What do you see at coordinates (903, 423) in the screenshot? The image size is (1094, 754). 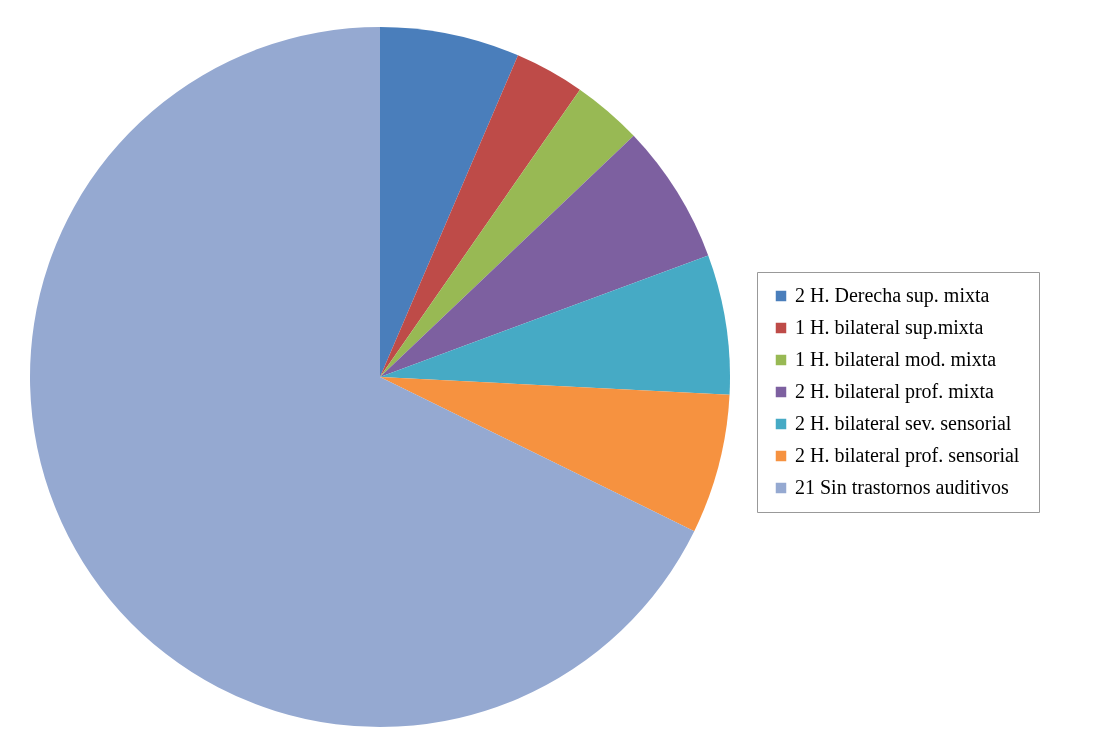 I see `legend-label: 2 H. bilateral sev. sensorial` at bounding box center [903, 423].